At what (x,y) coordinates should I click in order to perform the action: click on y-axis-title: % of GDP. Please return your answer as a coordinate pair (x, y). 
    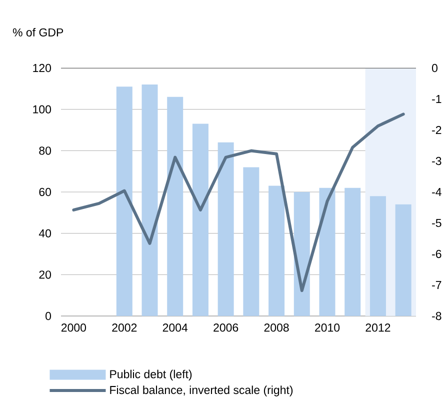
    Looking at the image, I should click on (38, 32).